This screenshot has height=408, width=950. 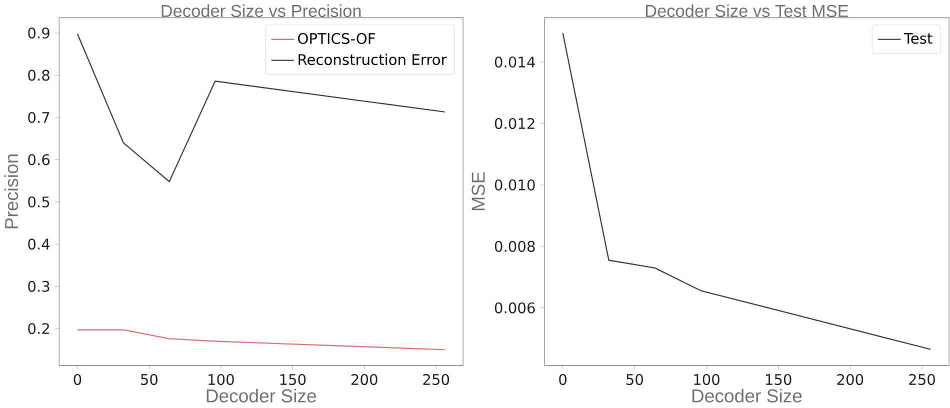 What do you see at coordinates (39, 244) in the screenshot?
I see `y-tick-label: 0.4` at bounding box center [39, 244].